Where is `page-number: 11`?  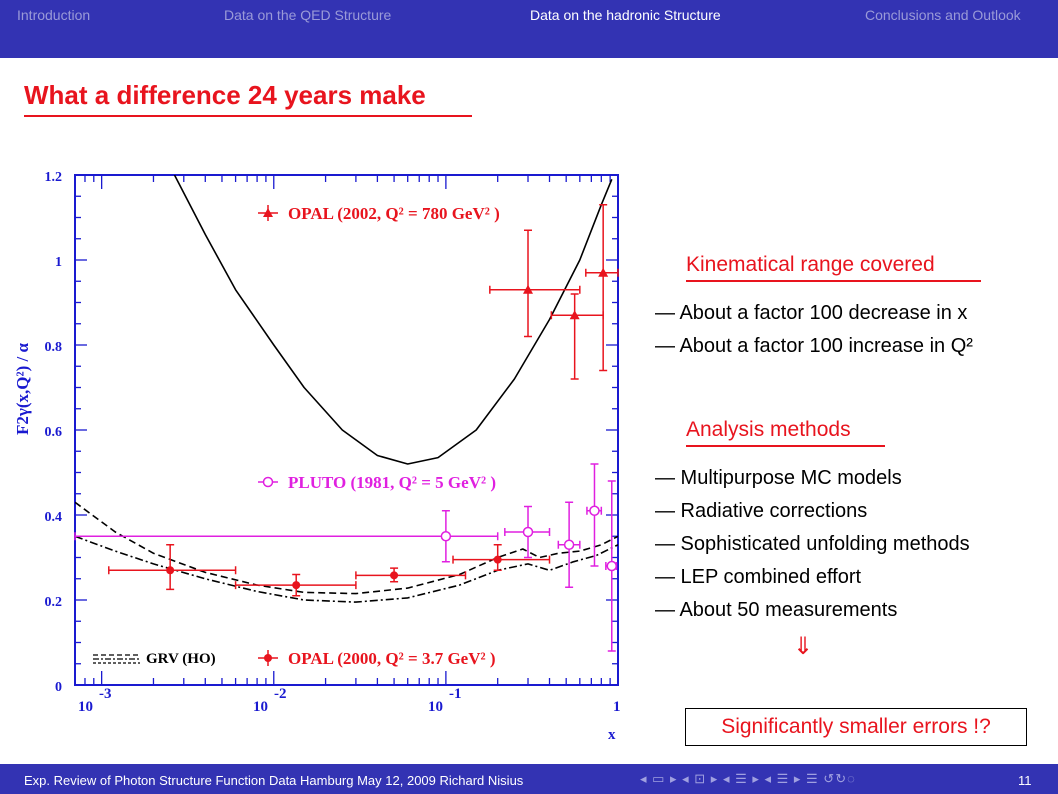
page-number: 11 is located at coordinates (1025, 780).